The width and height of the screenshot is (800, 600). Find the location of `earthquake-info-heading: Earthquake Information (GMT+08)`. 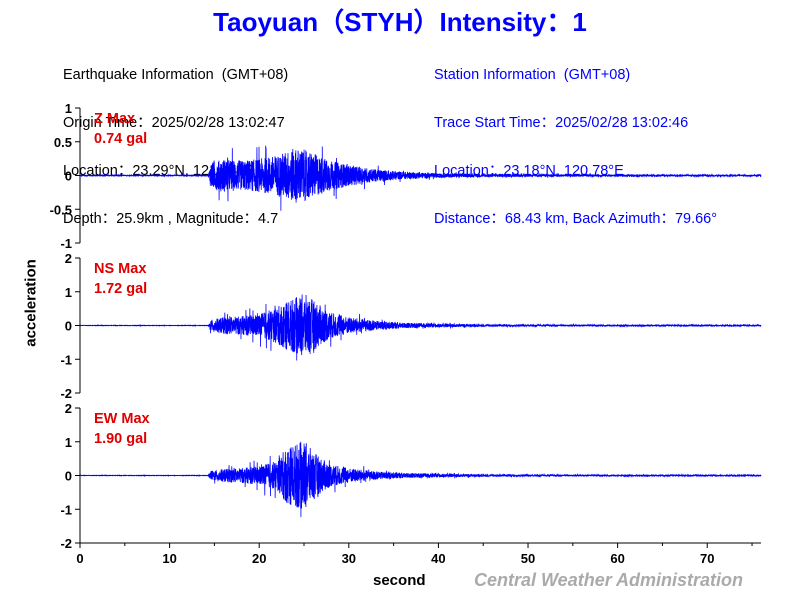

earthquake-info-heading: Earthquake Information (GMT+08) is located at coordinates (176, 75).